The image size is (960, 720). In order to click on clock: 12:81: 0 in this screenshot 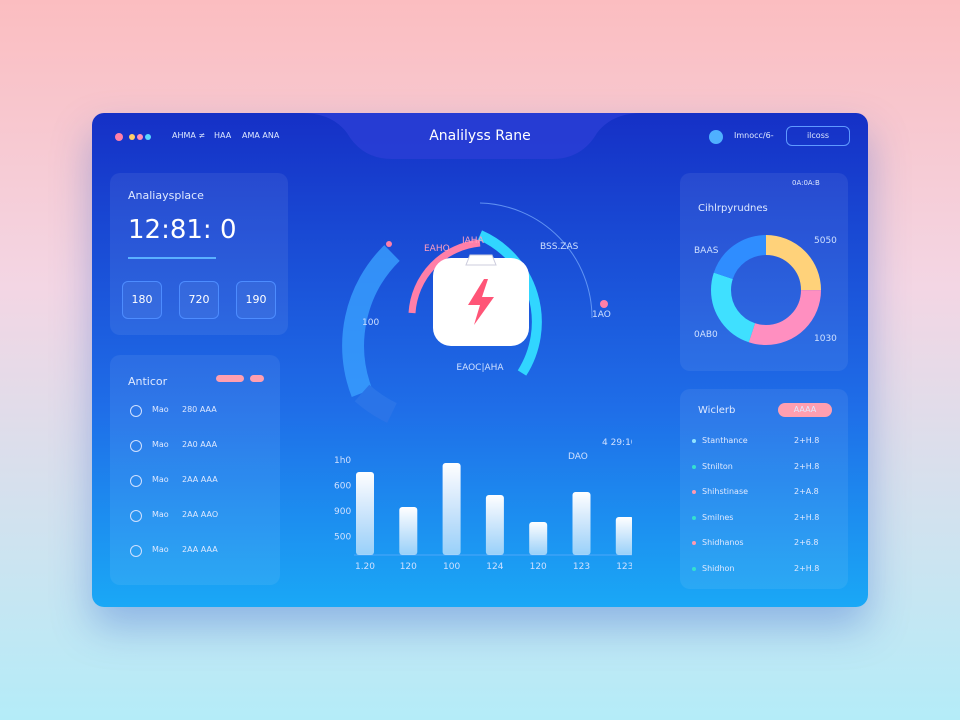, I will do `click(182, 230)`.